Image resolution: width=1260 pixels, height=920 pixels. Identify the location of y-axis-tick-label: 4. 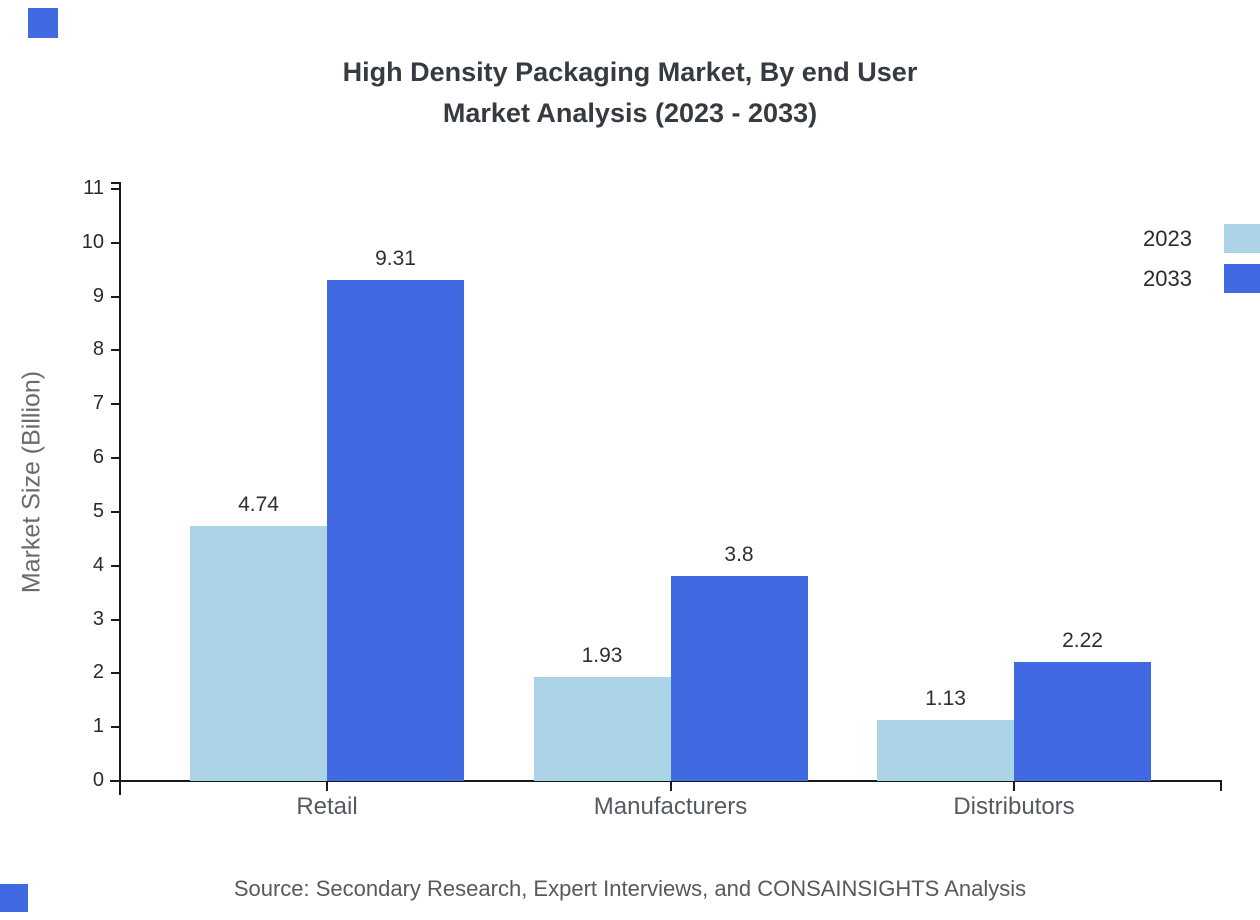
(98, 564).